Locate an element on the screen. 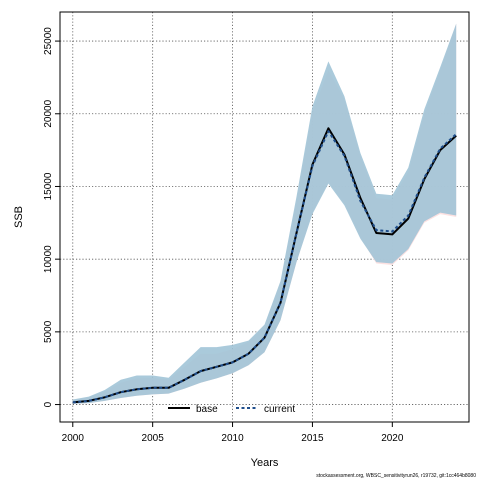  x-tick-label-2015: 2015 is located at coordinates (312, 438).